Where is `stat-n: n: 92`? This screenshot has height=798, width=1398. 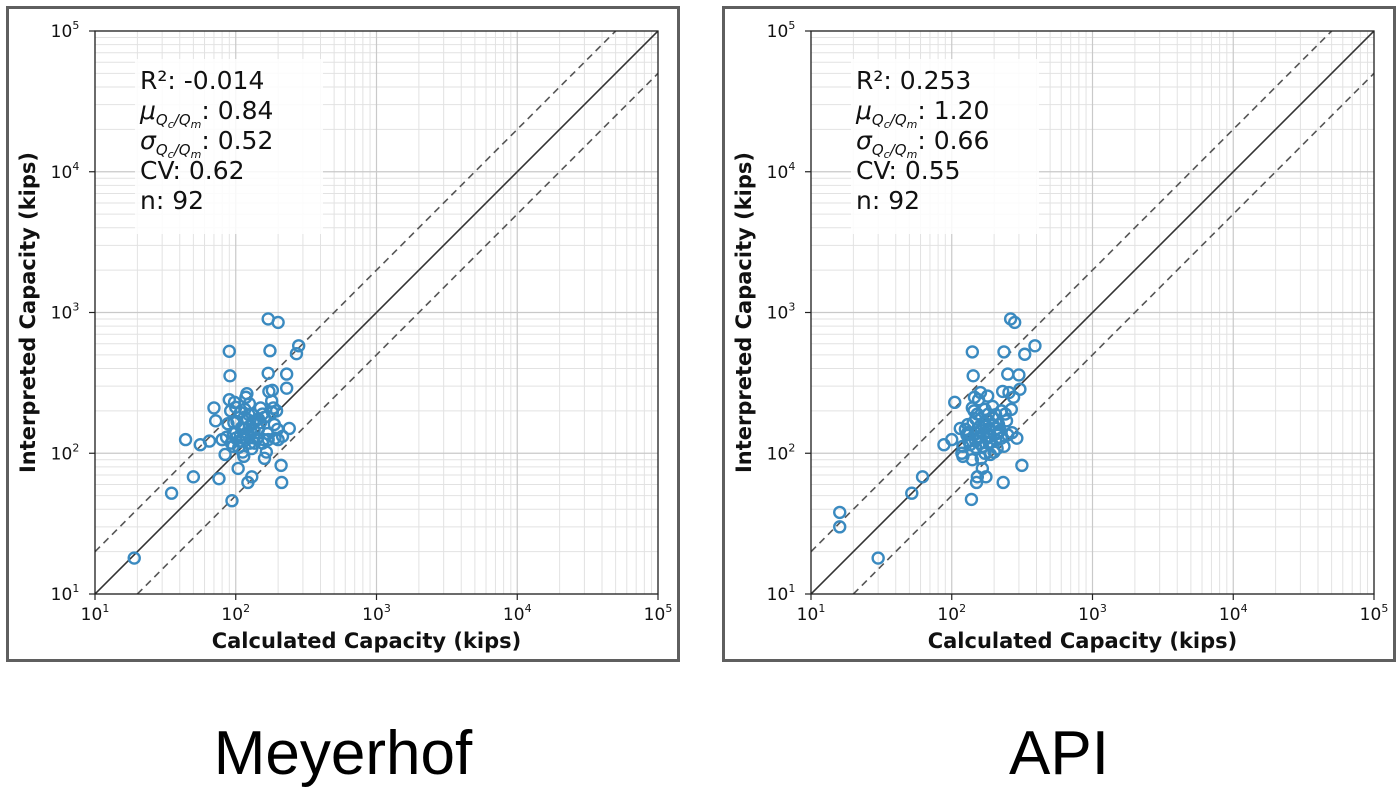 stat-n: n: 92 is located at coordinates (888, 200).